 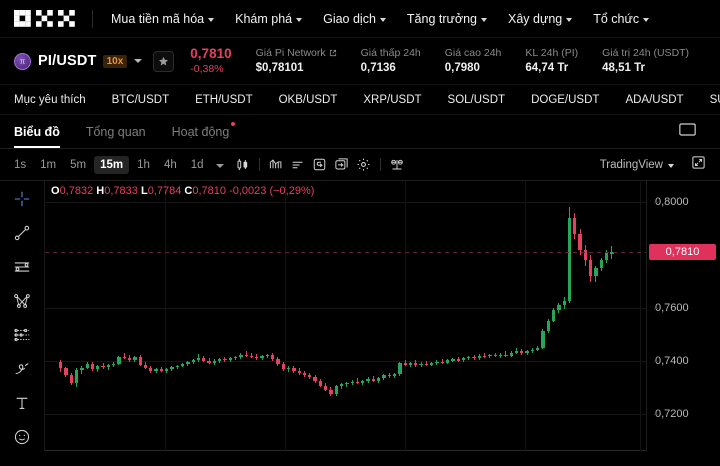 I want to click on horizontal-lines-icon, so click(x=22, y=266).